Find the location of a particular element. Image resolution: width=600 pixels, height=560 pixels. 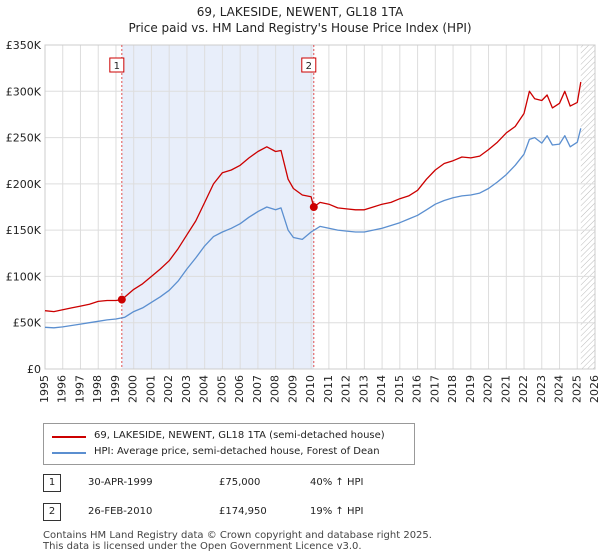

y-tick-label: £300K is located at coordinates (24, 91).